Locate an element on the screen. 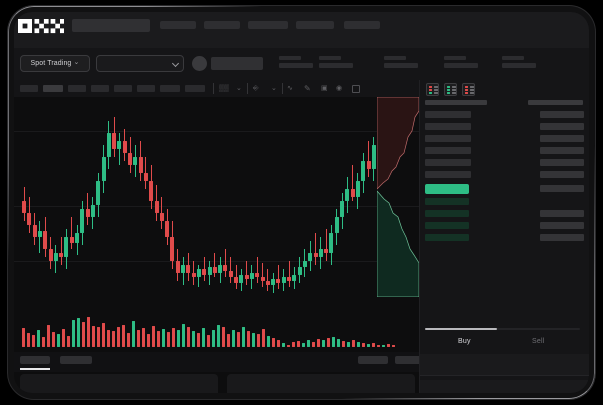  orderbook-col-header-price is located at coordinates (456, 102).